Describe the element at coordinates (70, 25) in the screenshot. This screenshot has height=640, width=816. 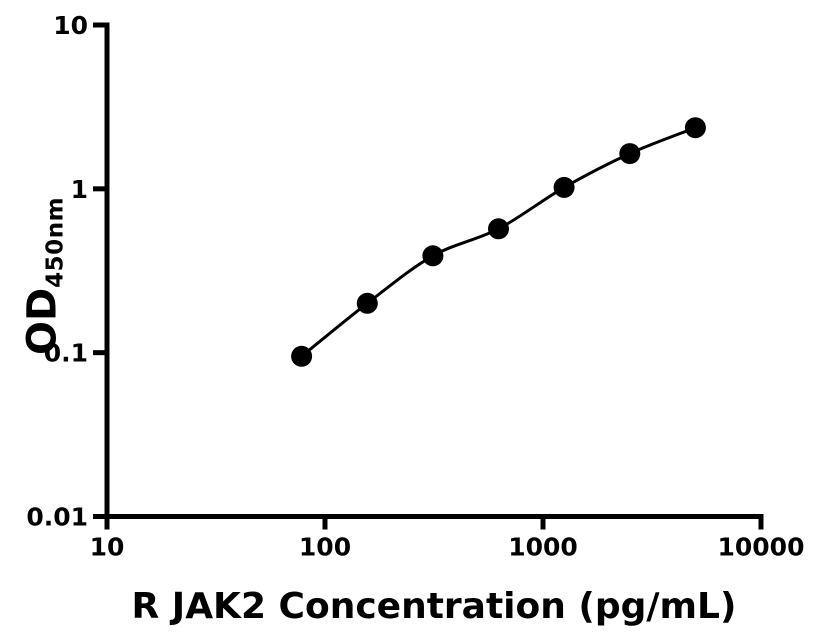
I see `y-tick-label: 10` at that location.